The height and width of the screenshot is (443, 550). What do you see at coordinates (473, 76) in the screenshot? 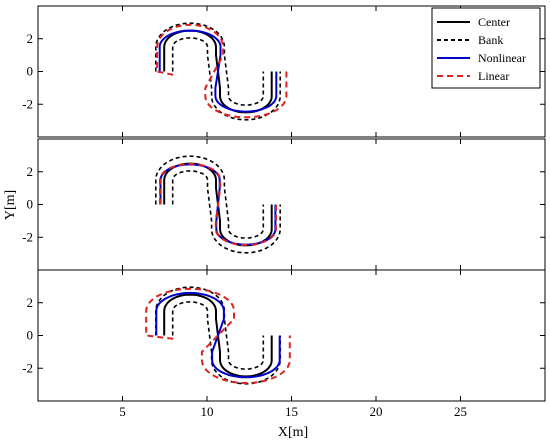
I see `legend-item-linear: Linear` at bounding box center [473, 76].